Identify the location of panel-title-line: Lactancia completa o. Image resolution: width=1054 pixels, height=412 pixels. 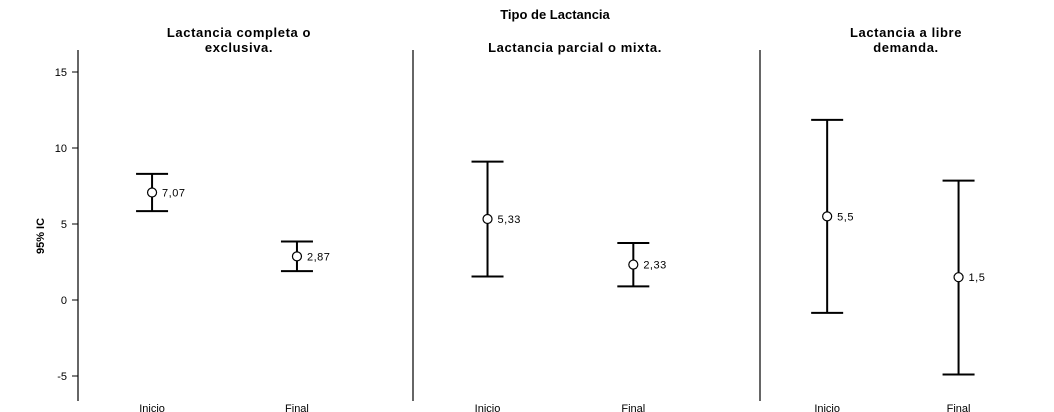
(239, 32).